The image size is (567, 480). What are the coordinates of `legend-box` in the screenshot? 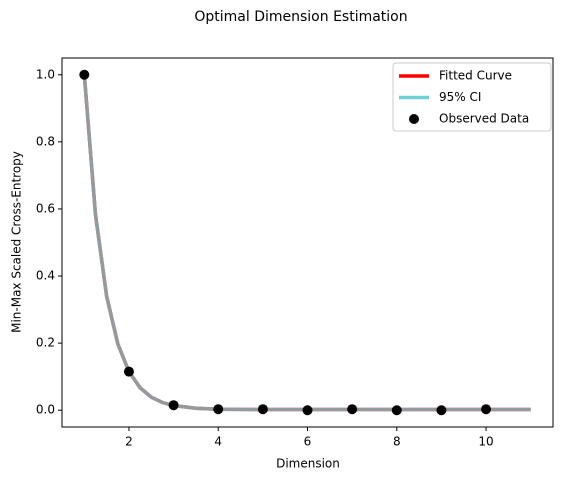 It's located at (472, 97).